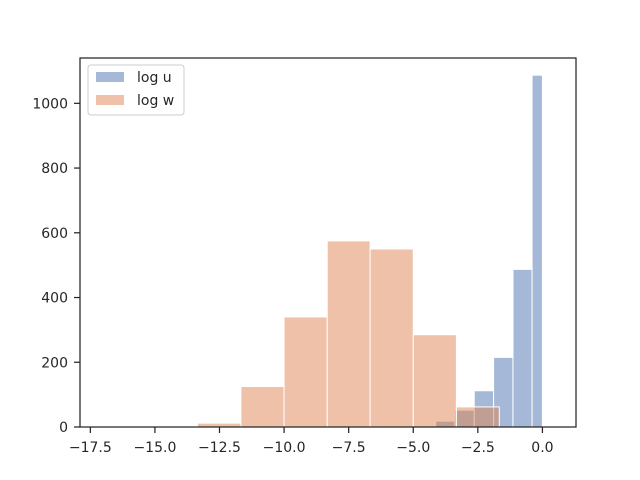 Image resolution: width=640 pixels, height=480 pixels. What do you see at coordinates (542, 448) in the screenshot?
I see `x-tick-label-7: 0.0` at bounding box center [542, 448].